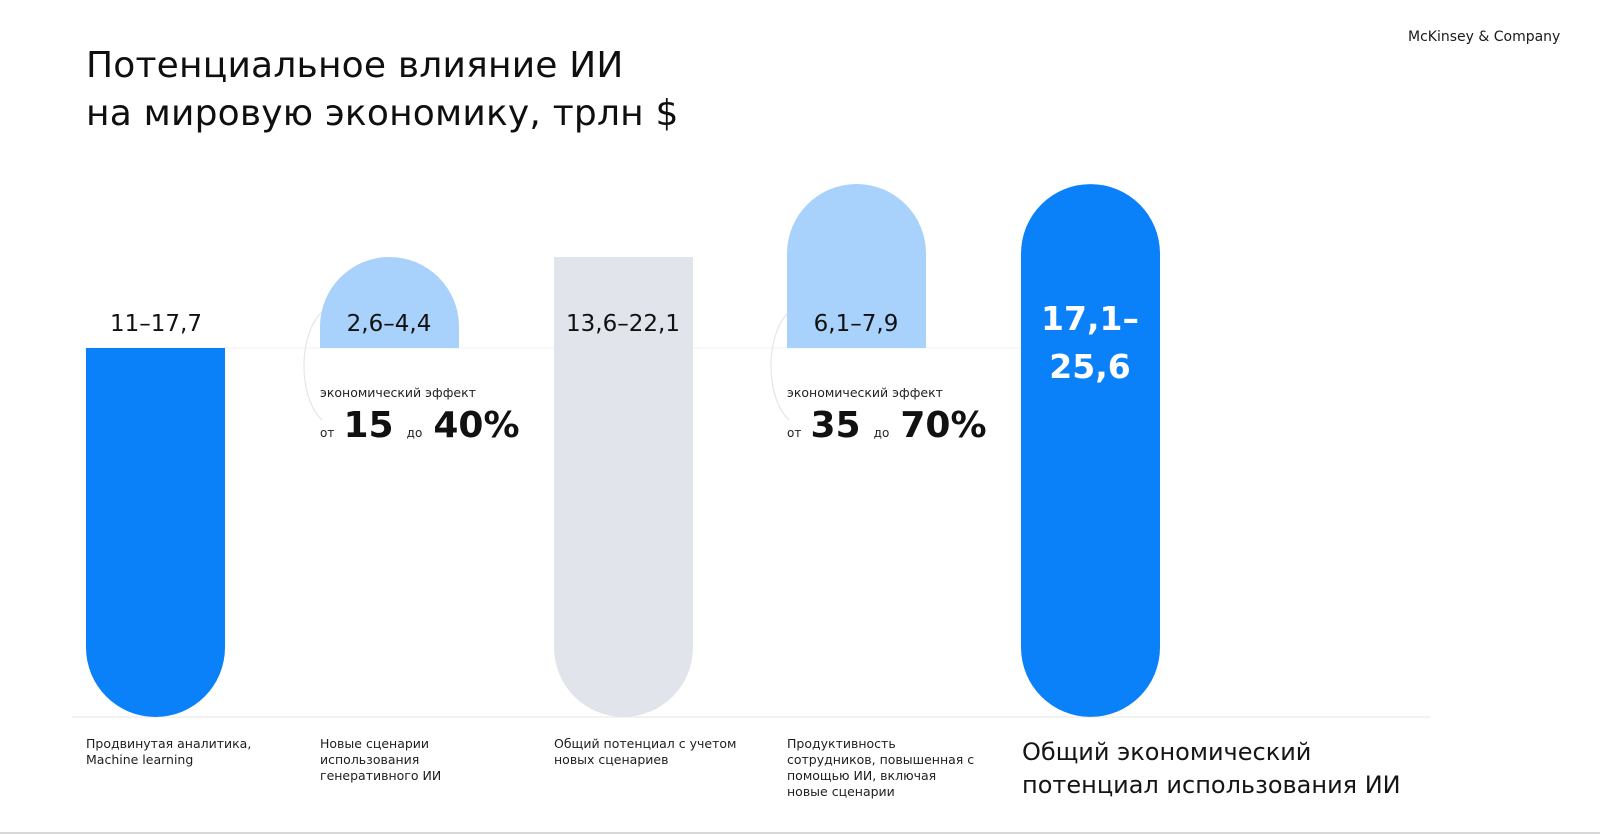  Describe the element at coordinates (382, 113) in the screenshot. I see `title-line-2: на мировую экономику, трлн $` at that location.